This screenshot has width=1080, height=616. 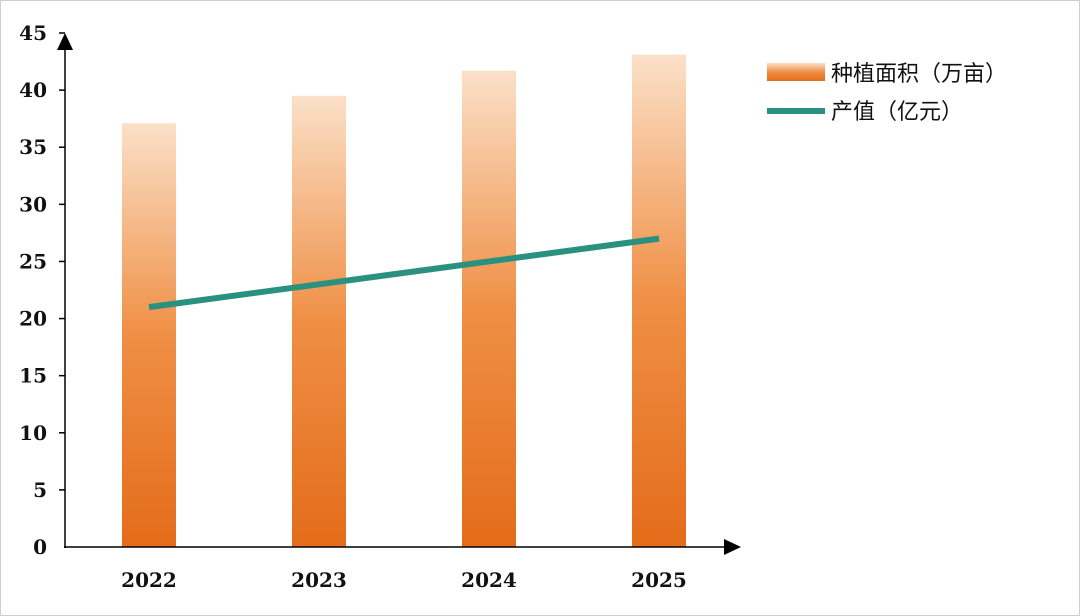 What do you see at coordinates (40, 547) in the screenshot?
I see `y-tick-label: 0` at bounding box center [40, 547].